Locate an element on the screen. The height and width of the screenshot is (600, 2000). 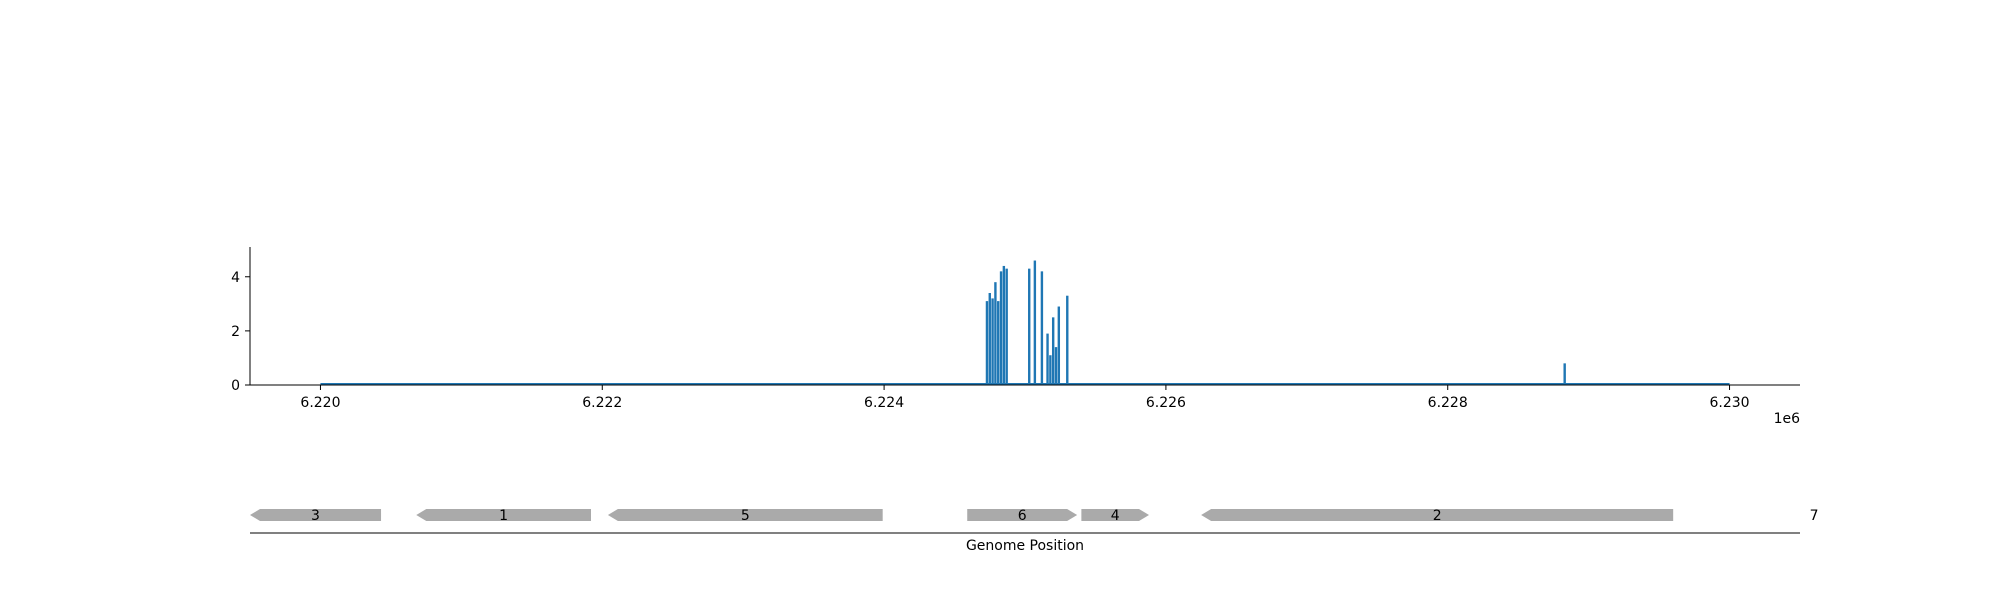
x-tick-label: 6.222 is located at coordinates (602, 403).